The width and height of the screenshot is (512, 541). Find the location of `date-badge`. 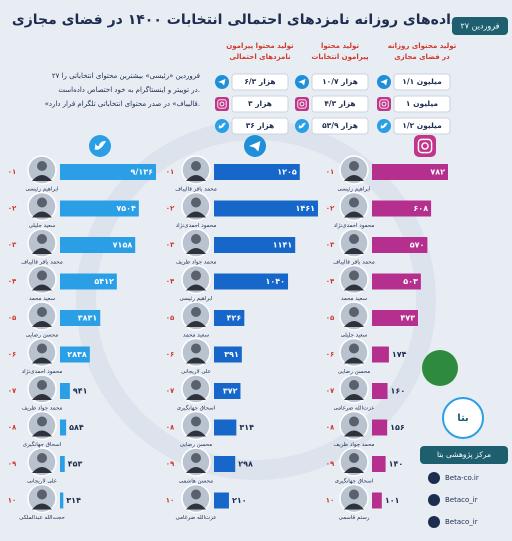

date-badge is located at coordinates (480, 26).